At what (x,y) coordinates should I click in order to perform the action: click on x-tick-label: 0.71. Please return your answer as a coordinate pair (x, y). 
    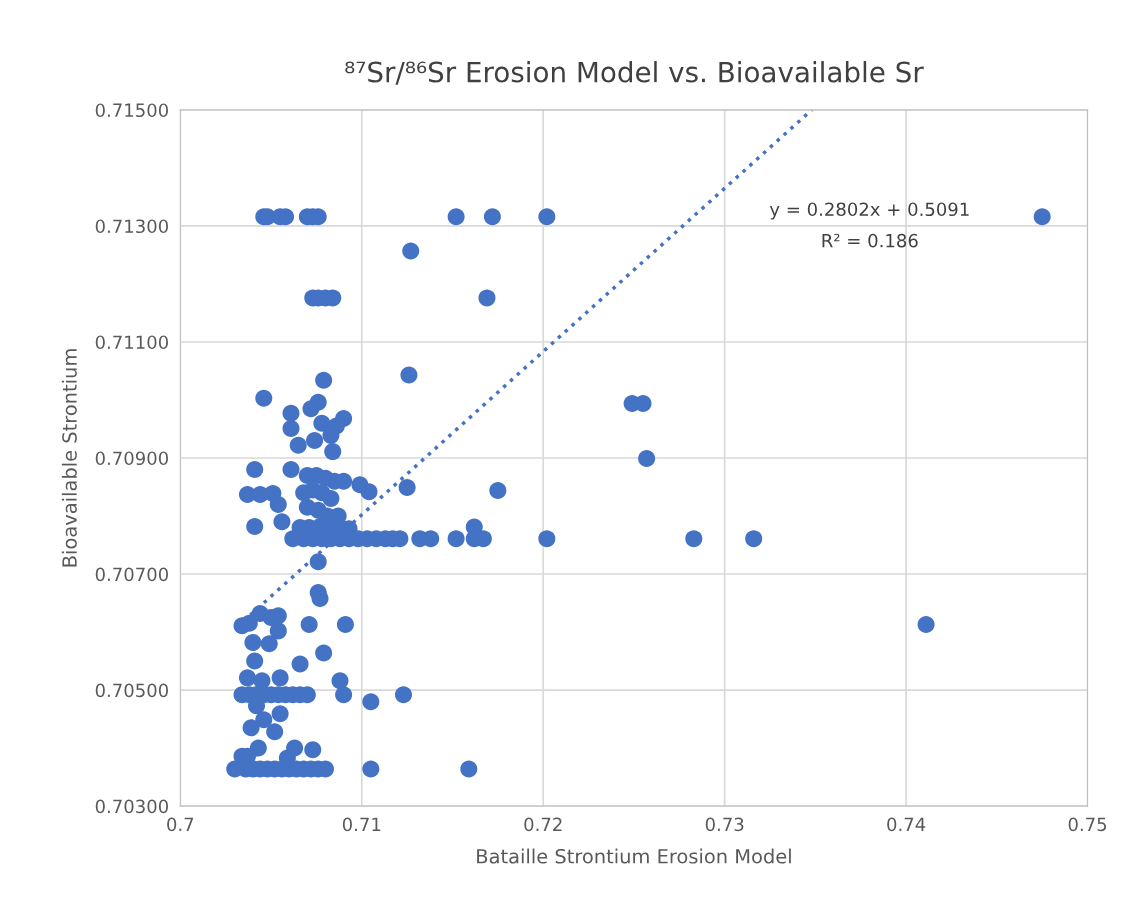
    Looking at the image, I should click on (361, 824).